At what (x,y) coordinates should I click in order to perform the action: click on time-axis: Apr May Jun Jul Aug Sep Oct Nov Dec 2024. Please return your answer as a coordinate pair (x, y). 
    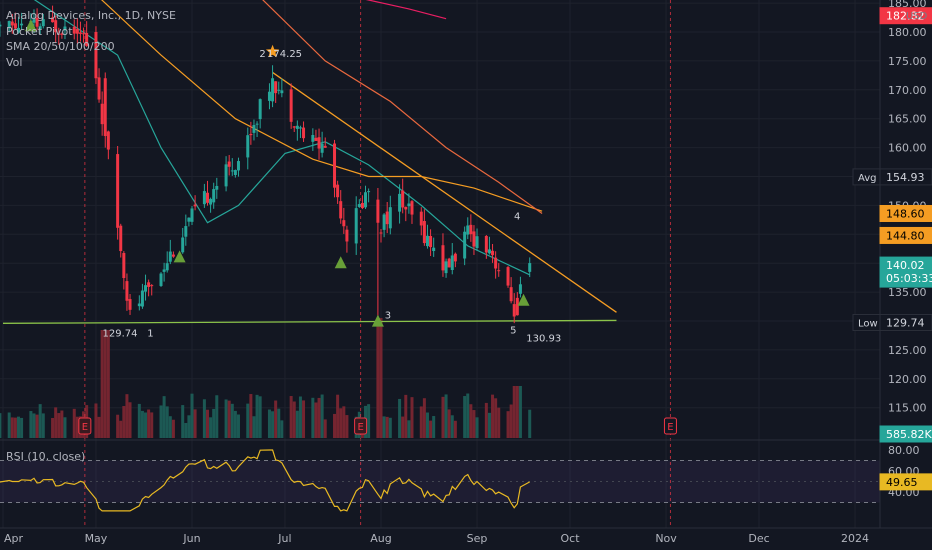
    Looking at the image, I should click on (436, 538).